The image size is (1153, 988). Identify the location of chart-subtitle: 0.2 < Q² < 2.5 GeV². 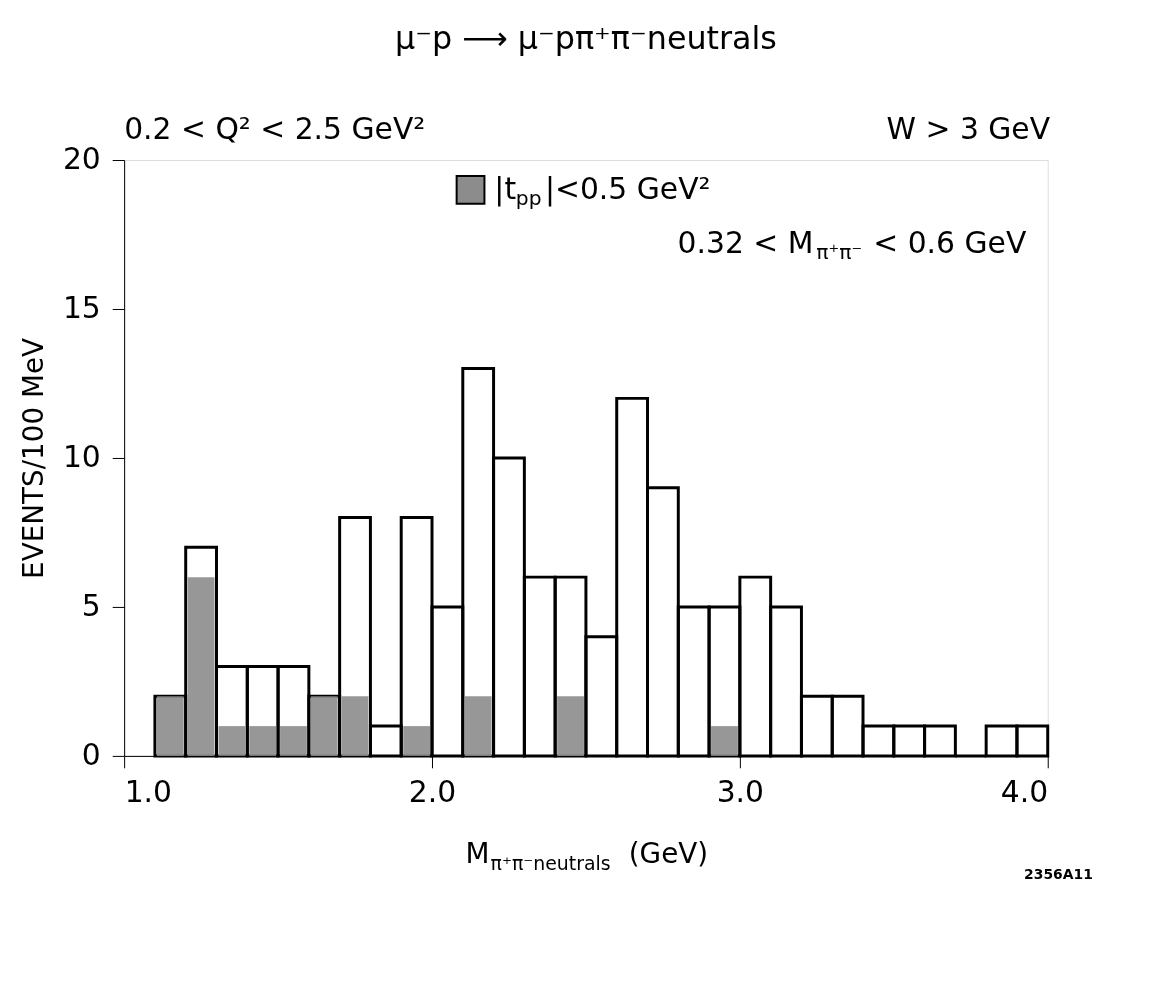
(275, 129).